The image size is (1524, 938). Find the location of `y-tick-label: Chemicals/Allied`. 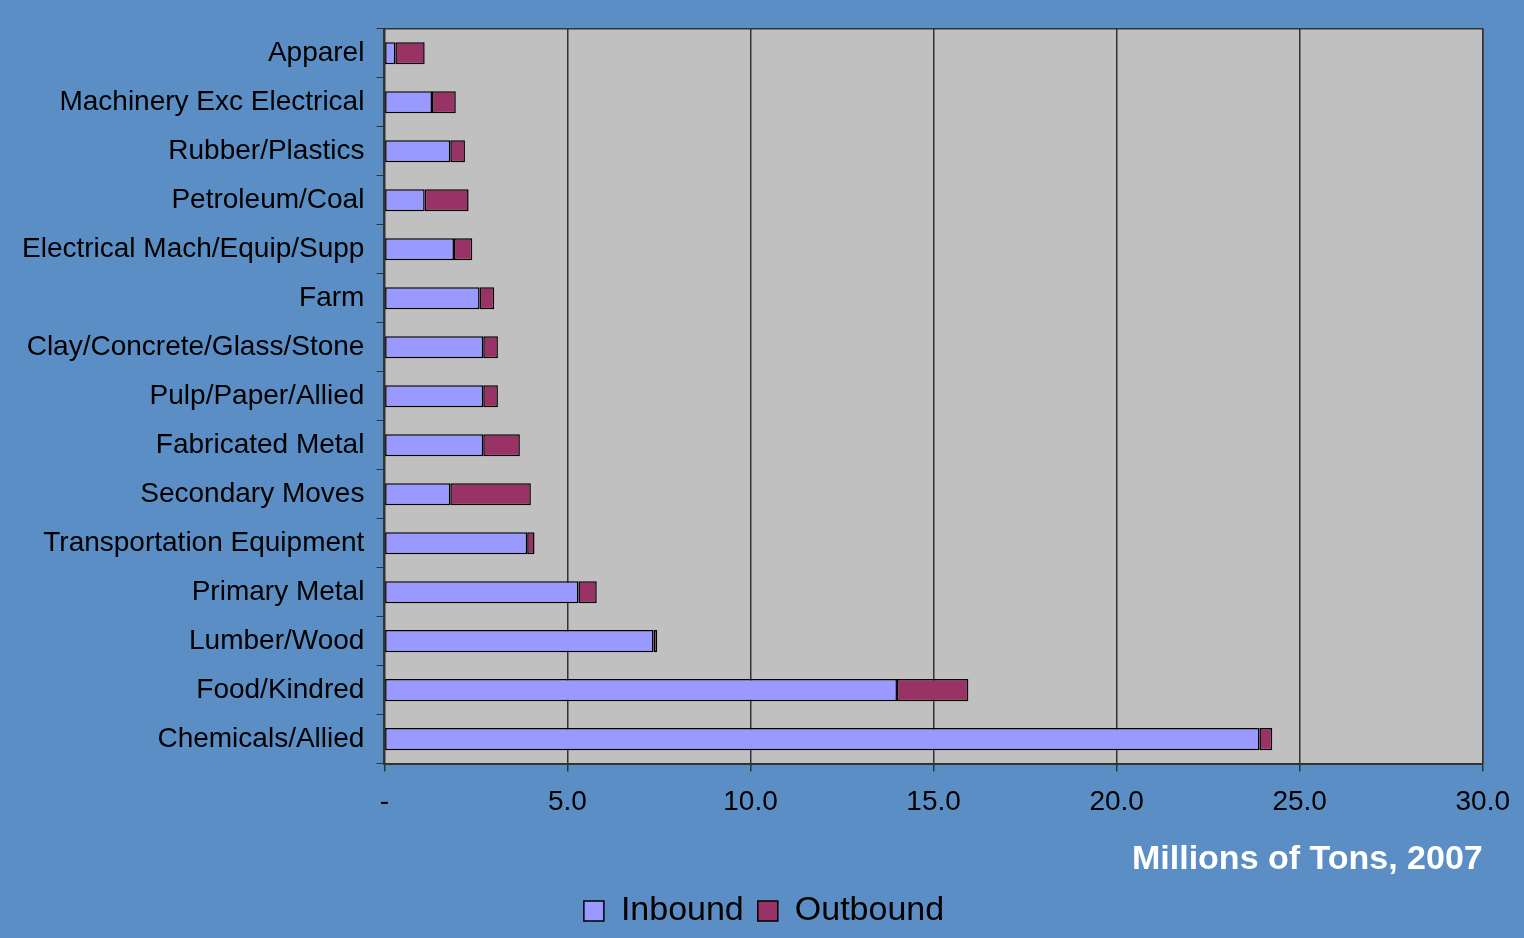

y-tick-label: Chemicals/Allied is located at coordinates (261, 737).